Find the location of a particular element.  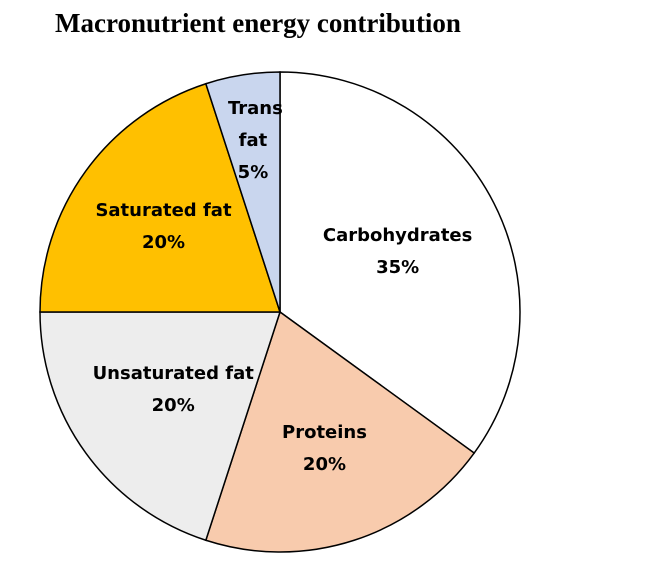

category-label: Saturated fat is located at coordinates (163, 211).